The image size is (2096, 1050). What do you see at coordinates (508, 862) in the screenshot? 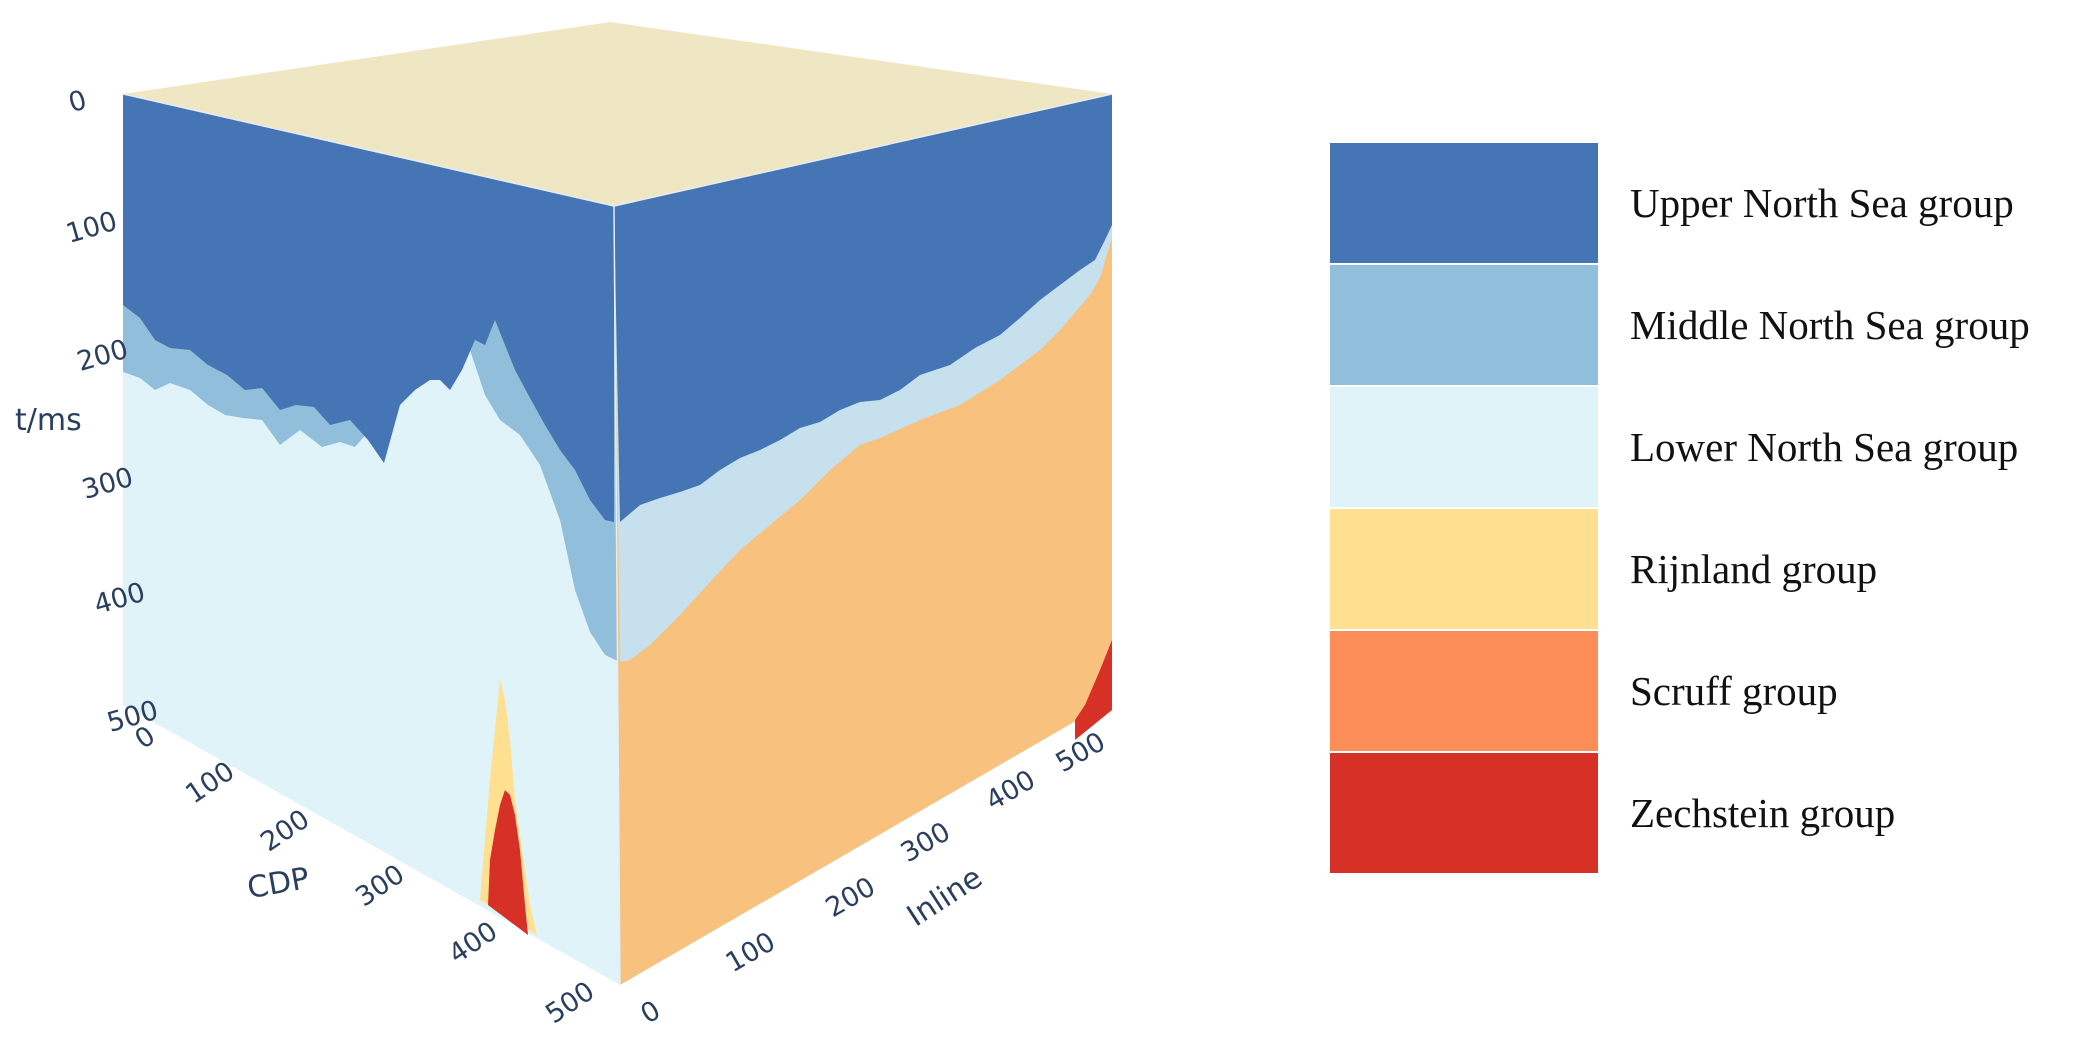
I see `left-face-zechstein-dome` at bounding box center [508, 862].